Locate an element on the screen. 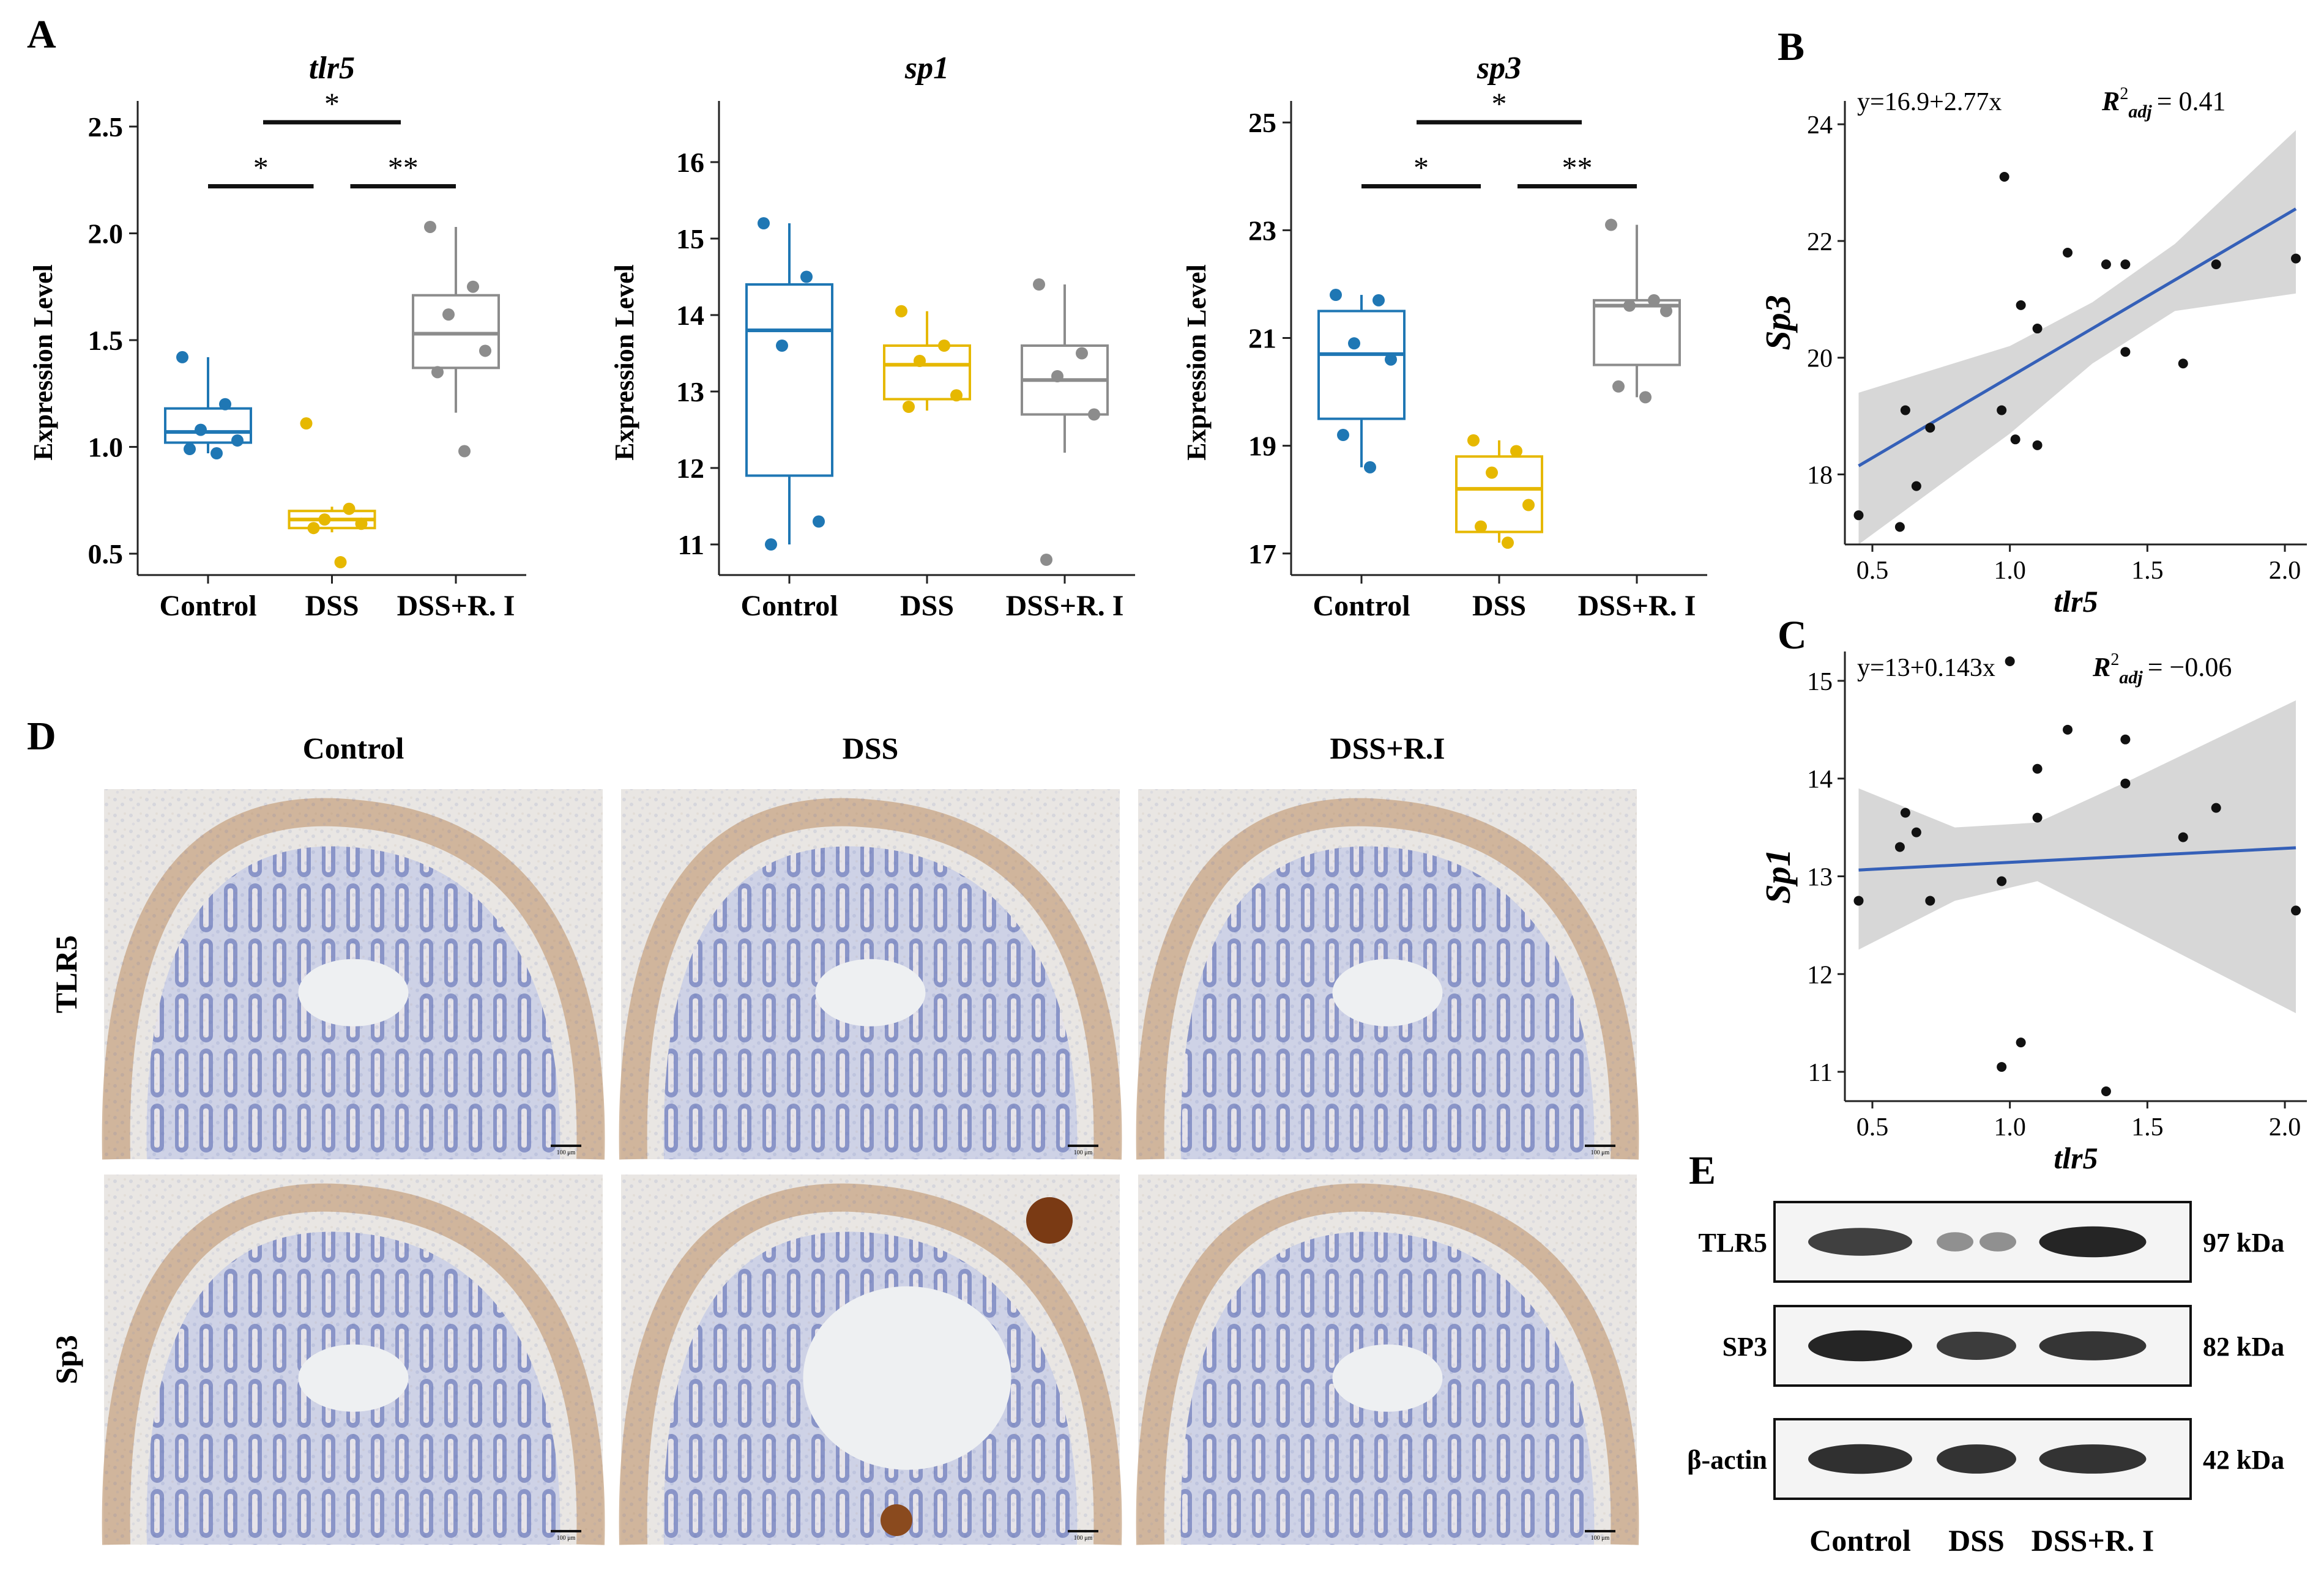 This screenshot has height=1574, width=2324. row-header: Sp3 is located at coordinates (66, 1359).